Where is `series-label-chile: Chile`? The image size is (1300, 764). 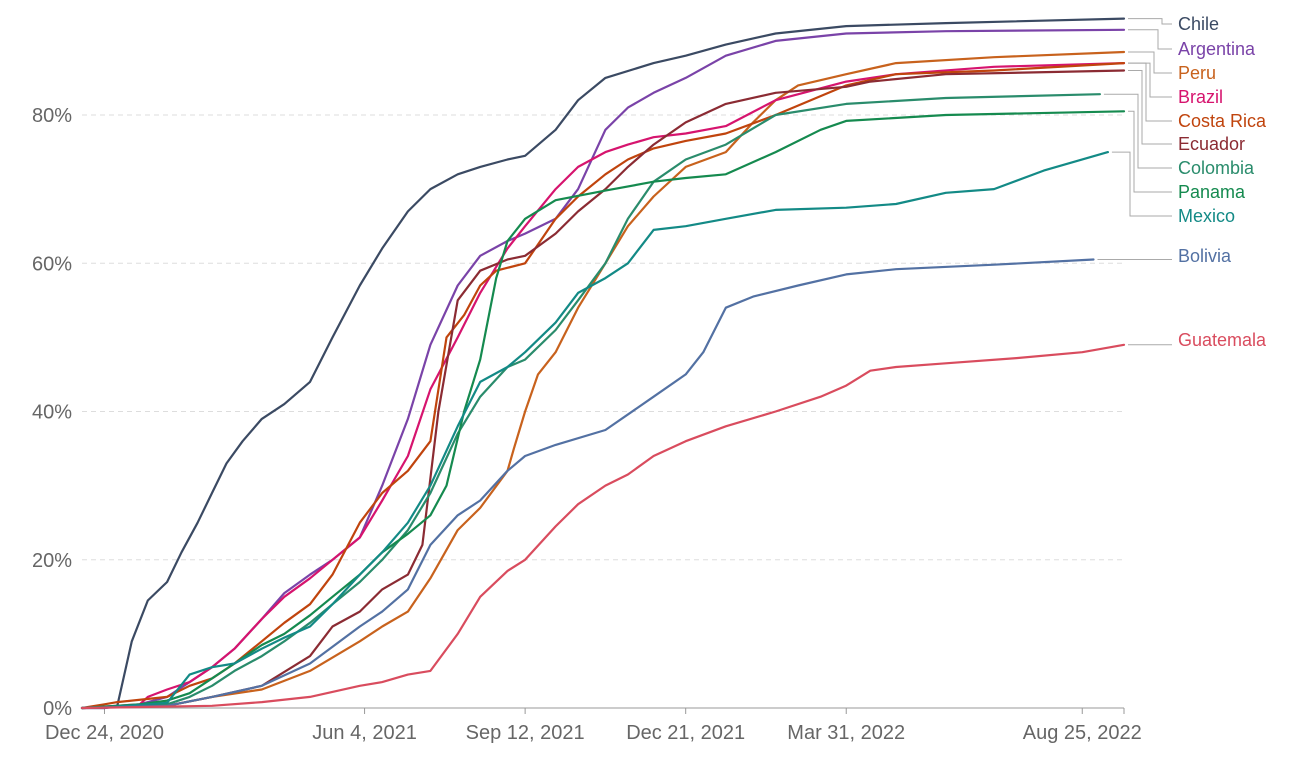 series-label-chile: Chile is located at coordinates (1198, 24).